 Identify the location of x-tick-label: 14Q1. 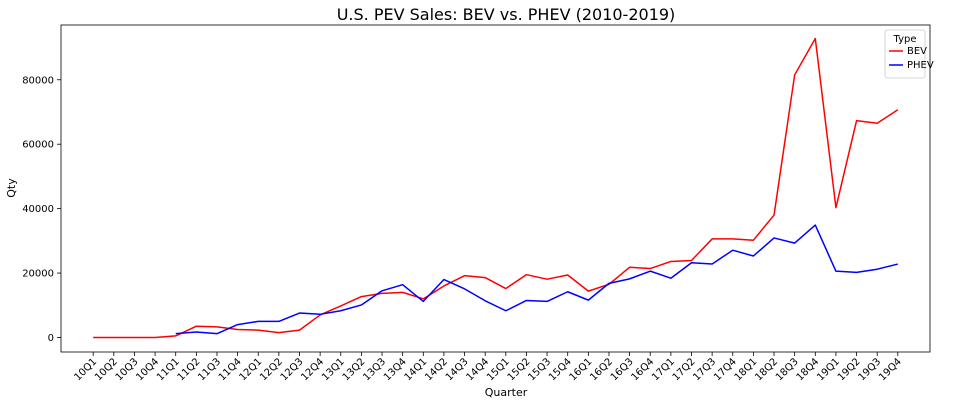
(416, 369).